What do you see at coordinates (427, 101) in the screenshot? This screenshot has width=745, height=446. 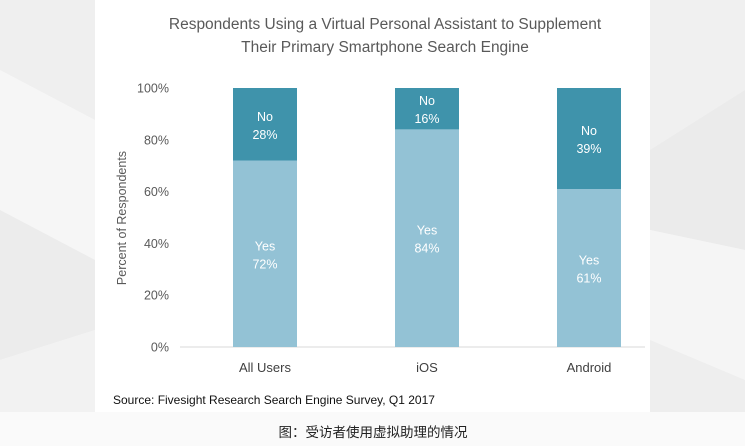 I see `bar-series-label-ios-no: No` at bounding box center [427, 101].